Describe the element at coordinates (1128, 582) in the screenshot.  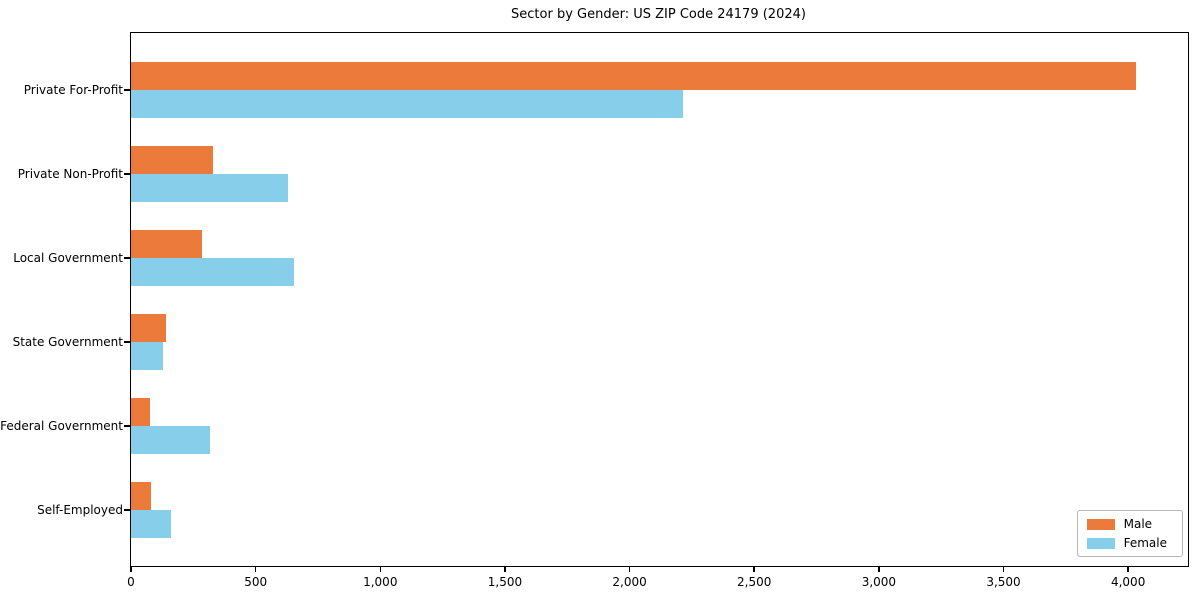
I see `x-tick-label-4-000: 4,000` at that location.